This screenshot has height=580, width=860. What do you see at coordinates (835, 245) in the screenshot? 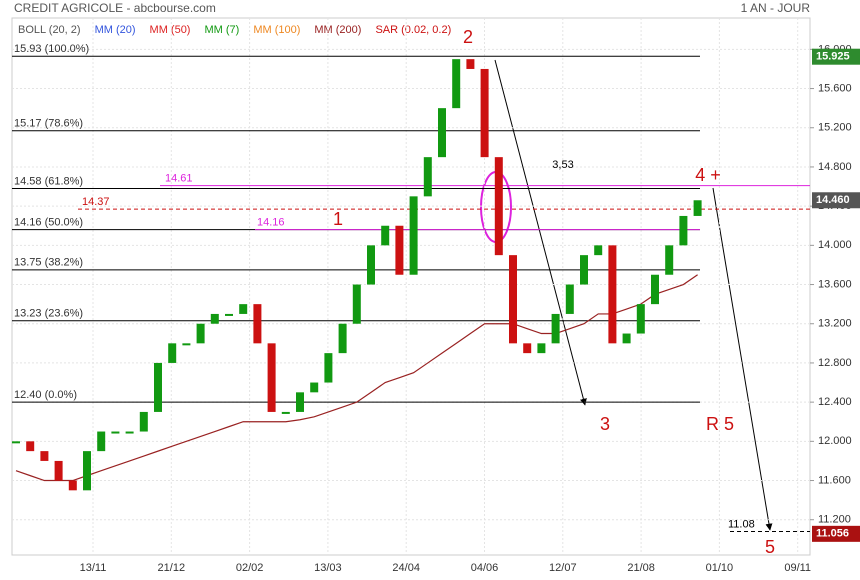
I see `y-tick-label: 14.000` at bounding box center [835, 245].